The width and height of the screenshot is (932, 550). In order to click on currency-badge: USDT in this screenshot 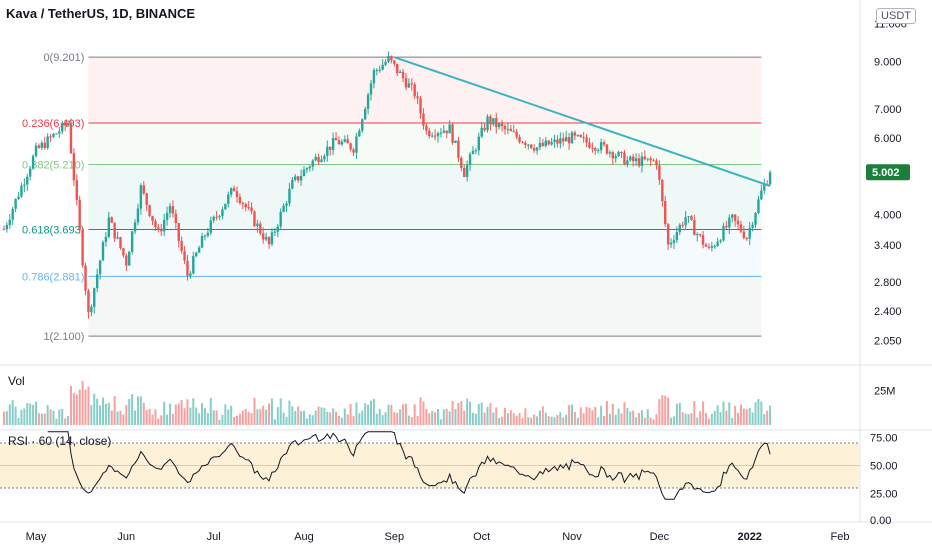, I will do `click(896, 16)`.